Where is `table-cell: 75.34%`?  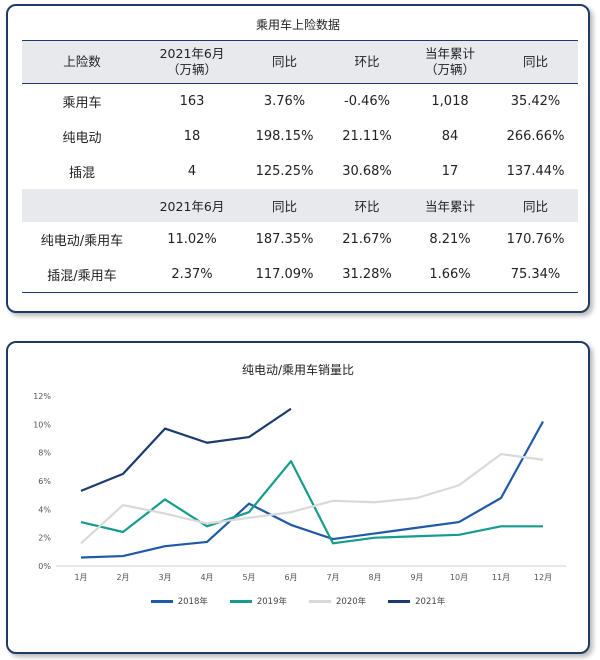
table-cell: 75.34% is located at coordinates (535, 274).